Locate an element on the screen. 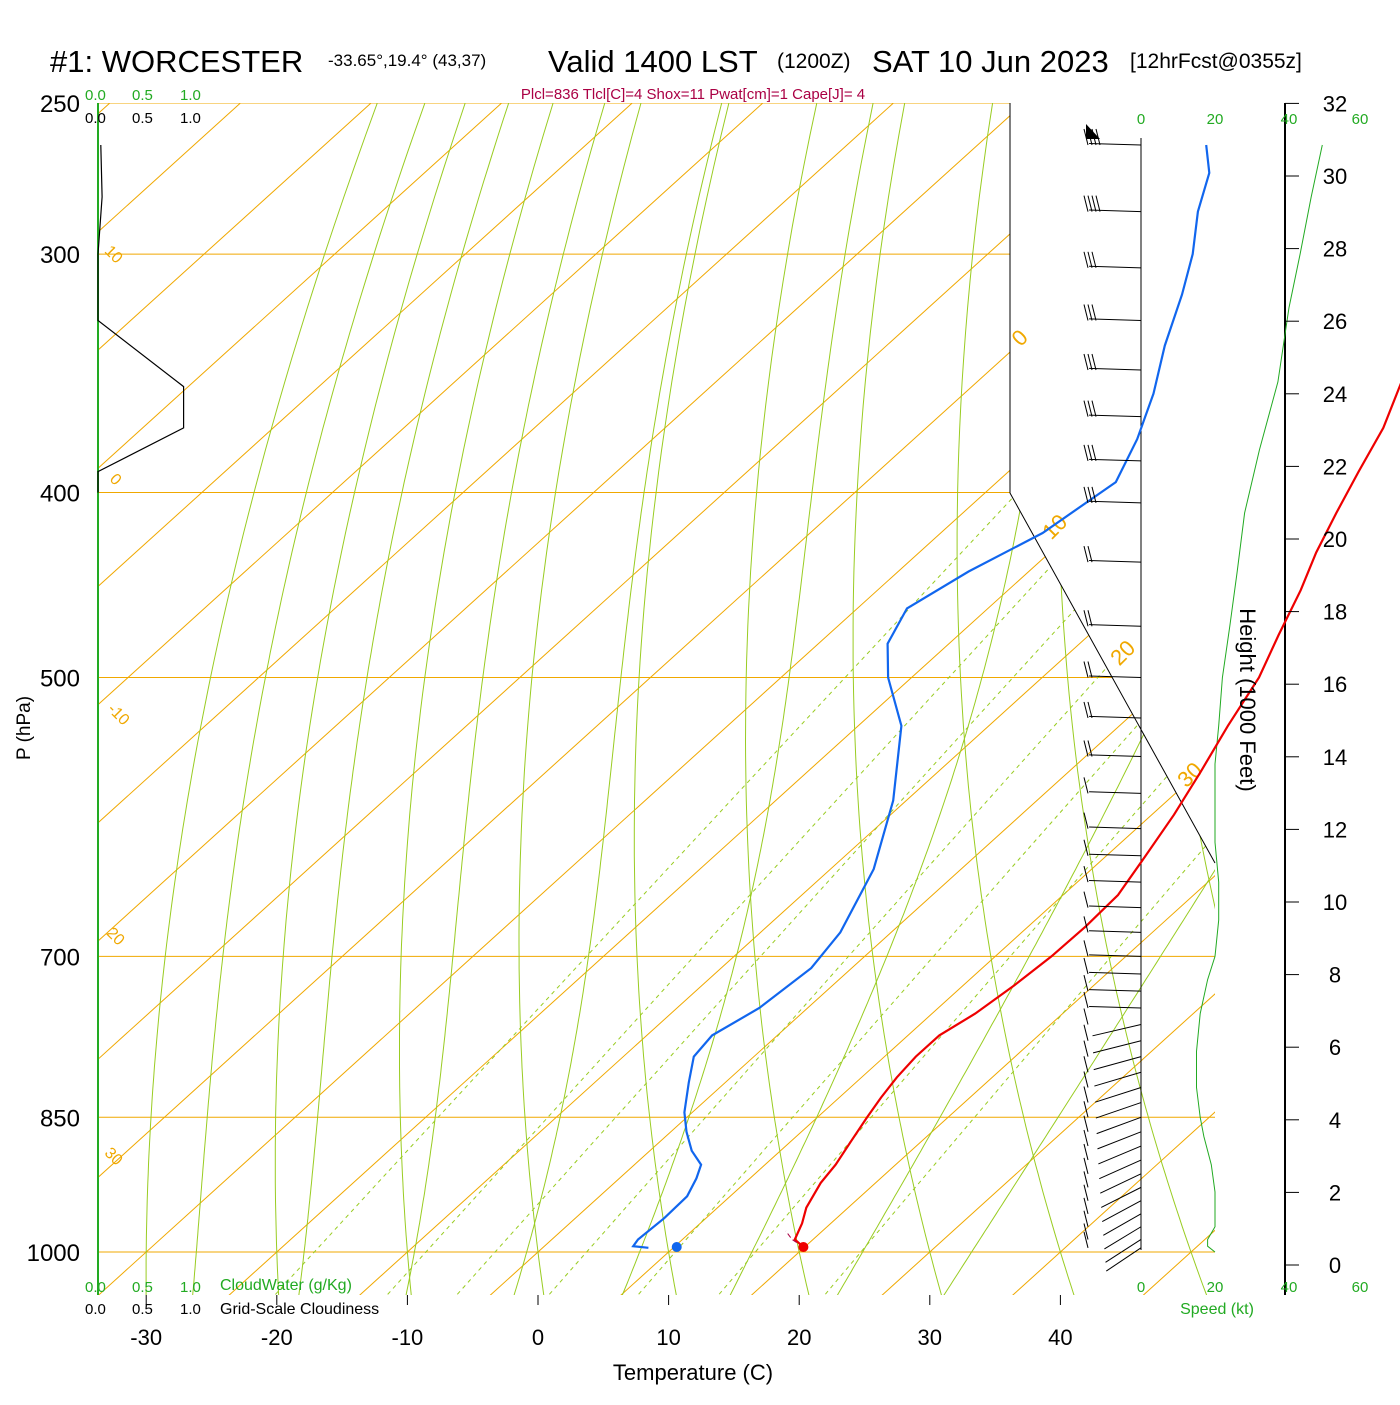  pressure-tick-label: 400 is located at coordinates (60, 494).